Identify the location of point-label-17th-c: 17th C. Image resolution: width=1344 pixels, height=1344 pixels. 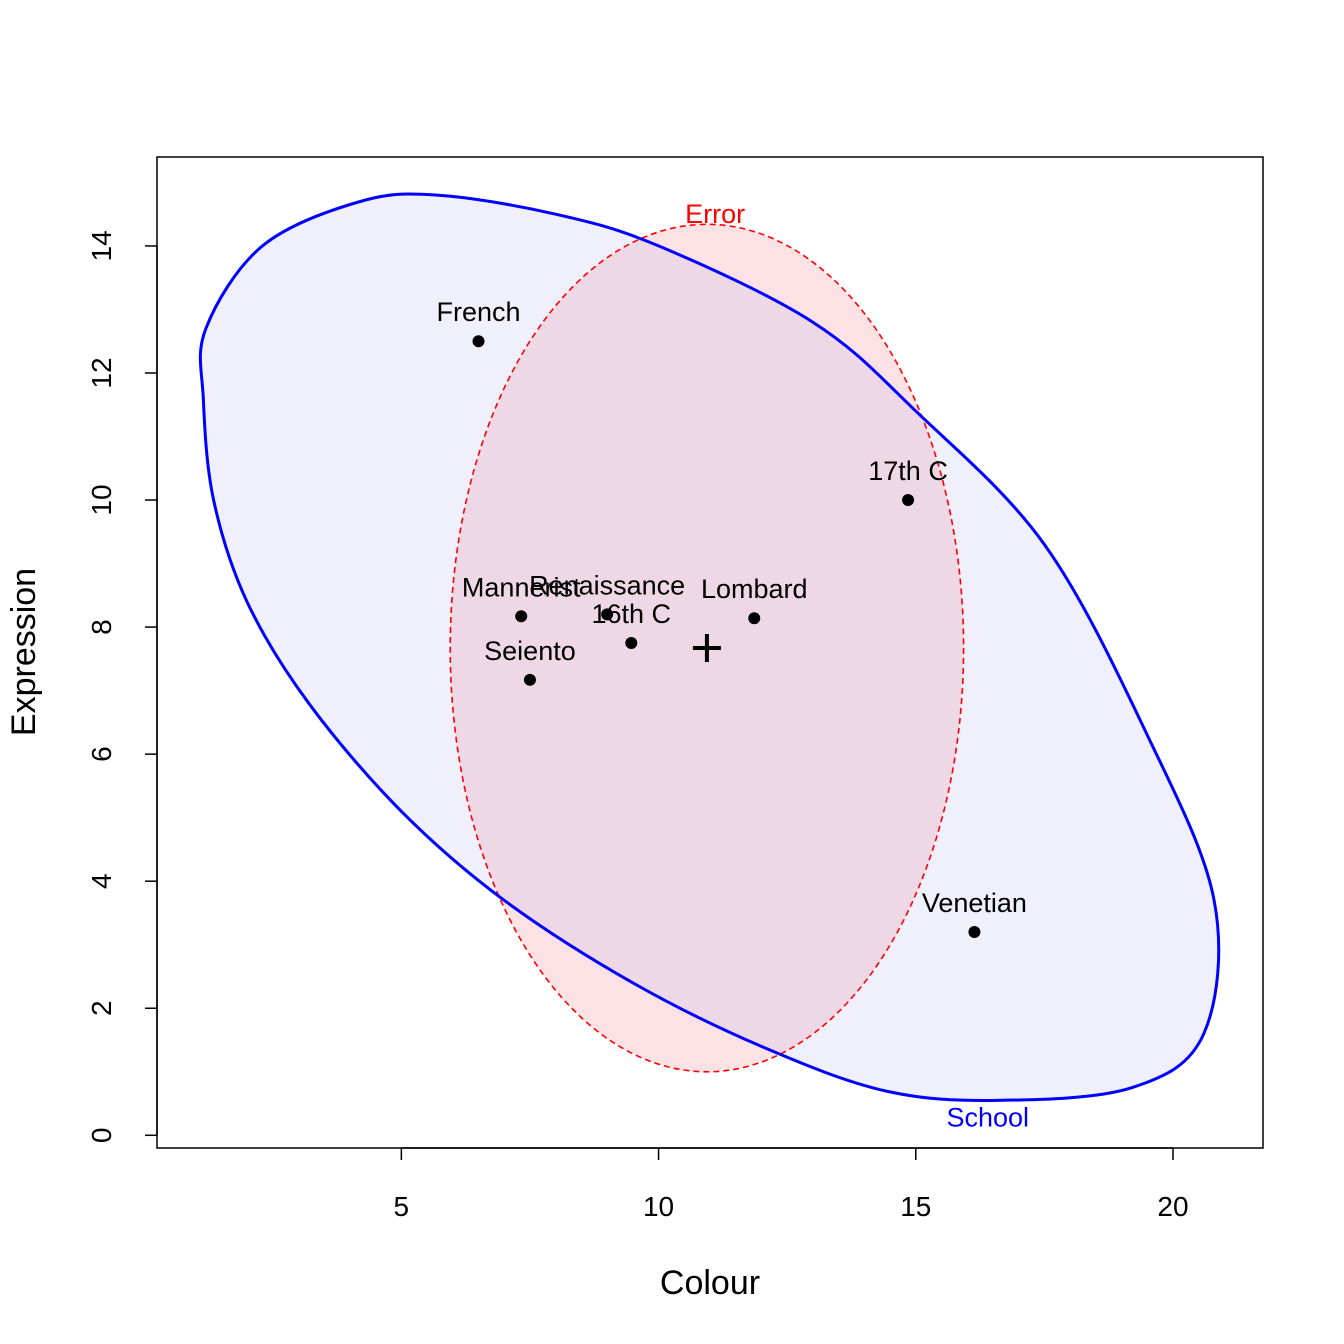
(908, 471).